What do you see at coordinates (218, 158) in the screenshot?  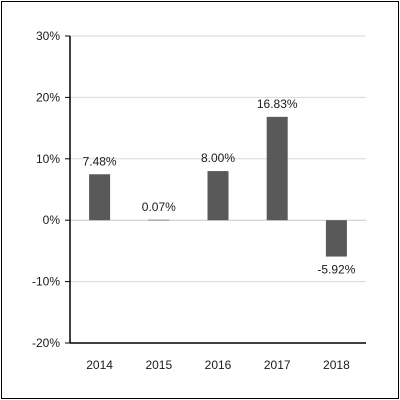 I see `data-label-2016: 8.00%` at bounding box center [218, 158].